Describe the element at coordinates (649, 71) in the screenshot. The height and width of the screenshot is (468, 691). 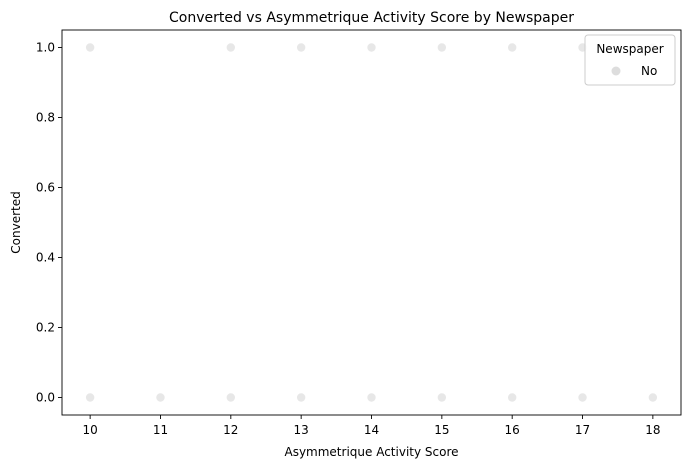
I see `legend-label-no: No` at that location.